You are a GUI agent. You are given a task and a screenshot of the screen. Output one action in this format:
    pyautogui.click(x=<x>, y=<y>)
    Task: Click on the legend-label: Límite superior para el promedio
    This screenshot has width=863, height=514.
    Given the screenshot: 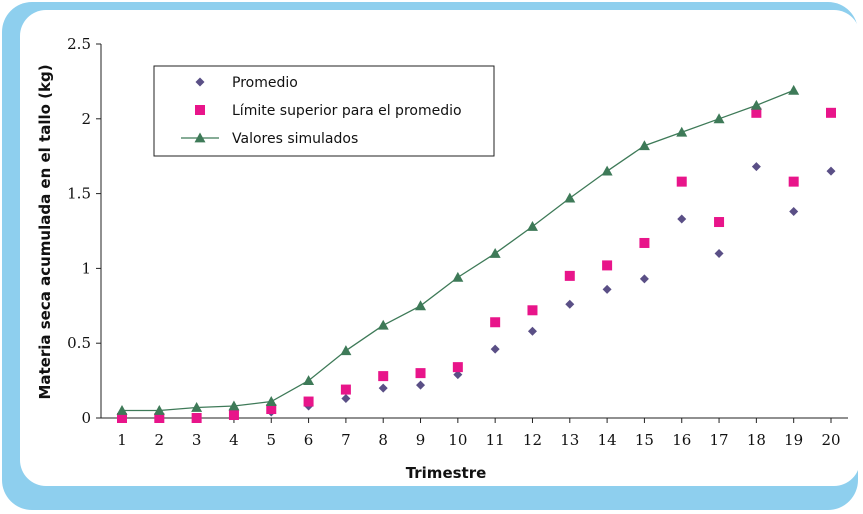 What is the action you would take?
    pyautogui.click(x=347, y=111)
    